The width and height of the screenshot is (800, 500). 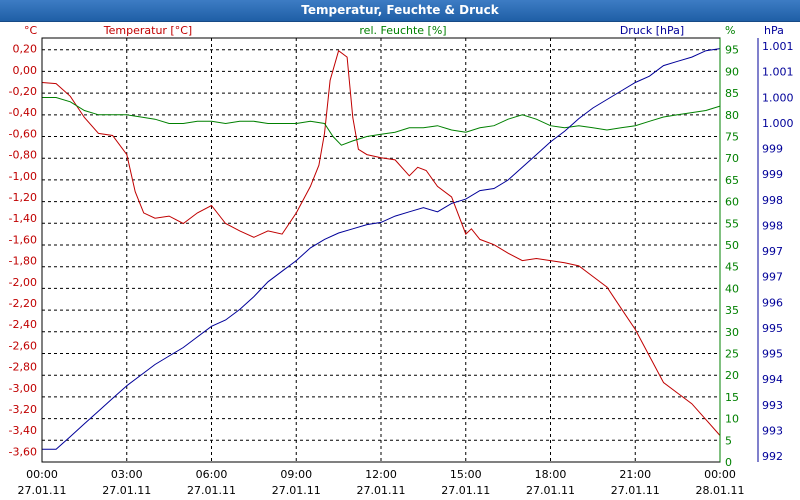 What do you see at coordinates (732, 288) in the screenshot?
I see `humidity-tick-label: 40` at bounding box center [732, 288].